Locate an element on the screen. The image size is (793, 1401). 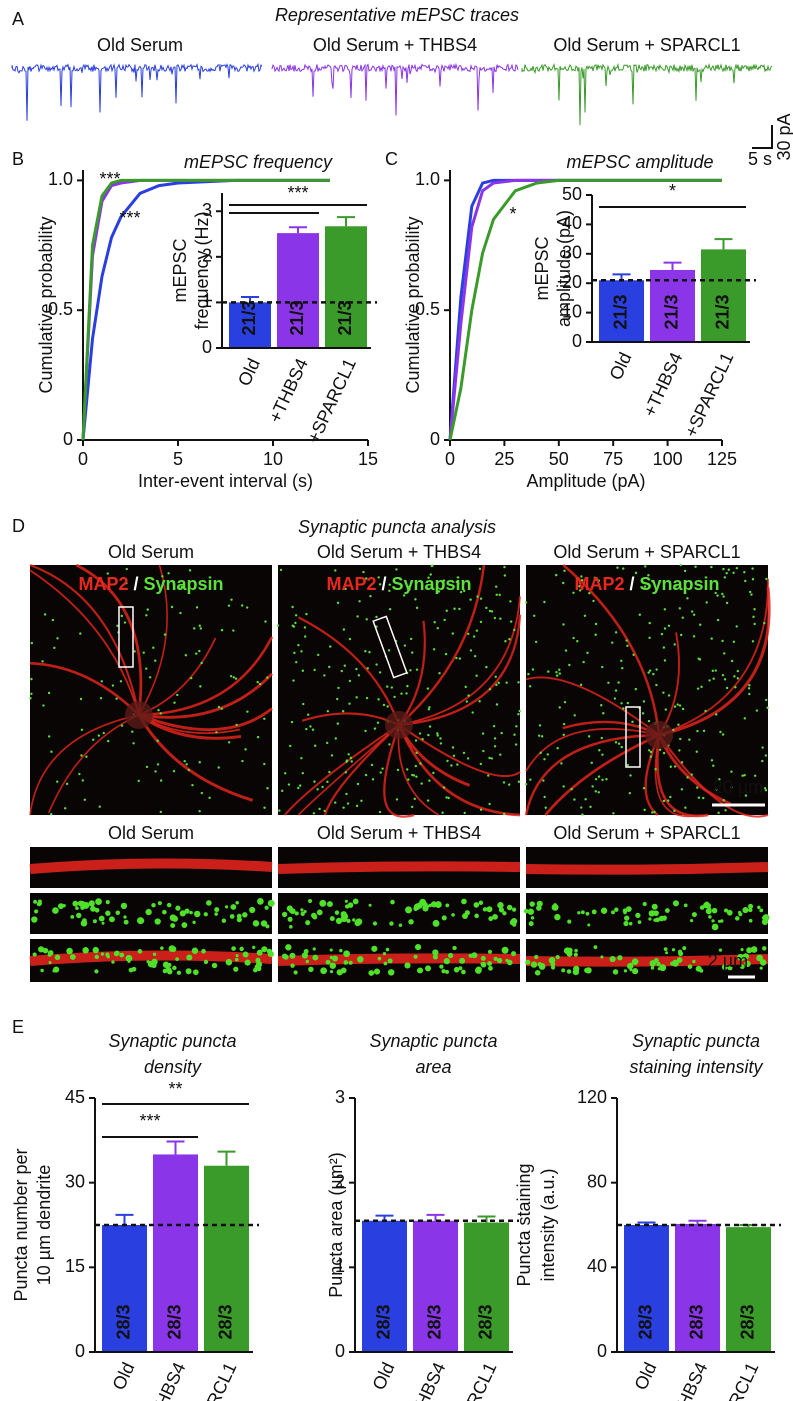
panel-letter: E is located at coordinates (18, 1027).